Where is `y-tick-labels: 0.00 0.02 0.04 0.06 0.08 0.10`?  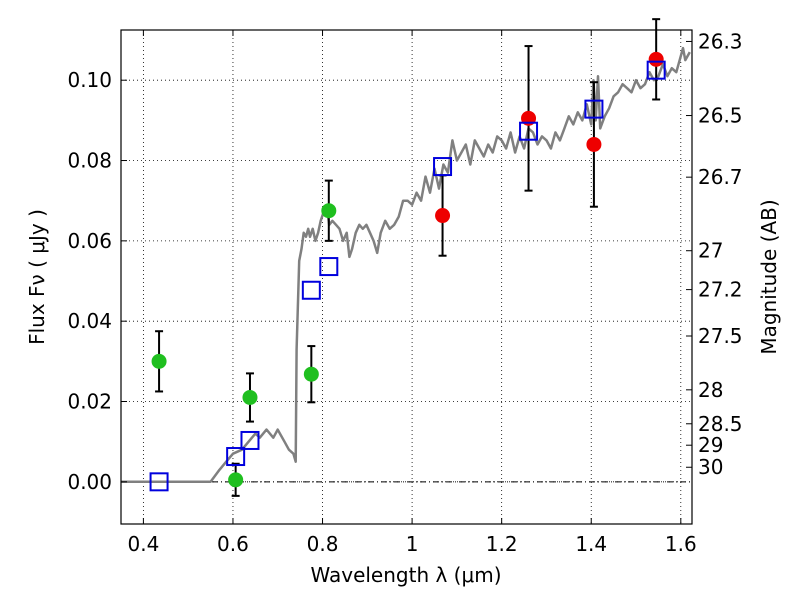
y-tick-labels: 0.00 0.02 0.04 0.06 0.08 0.10 is located at coordinates (89, 281).